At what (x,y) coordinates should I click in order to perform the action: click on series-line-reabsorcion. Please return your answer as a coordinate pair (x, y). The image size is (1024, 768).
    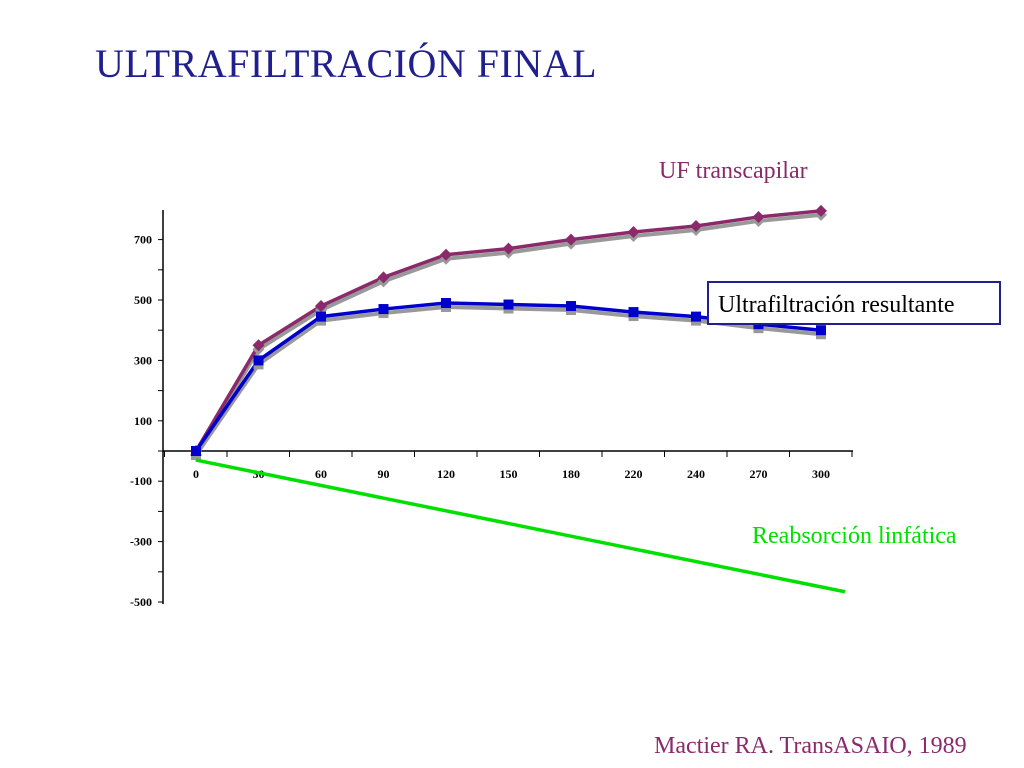
    Looking at the image, I should click on (520, 526).